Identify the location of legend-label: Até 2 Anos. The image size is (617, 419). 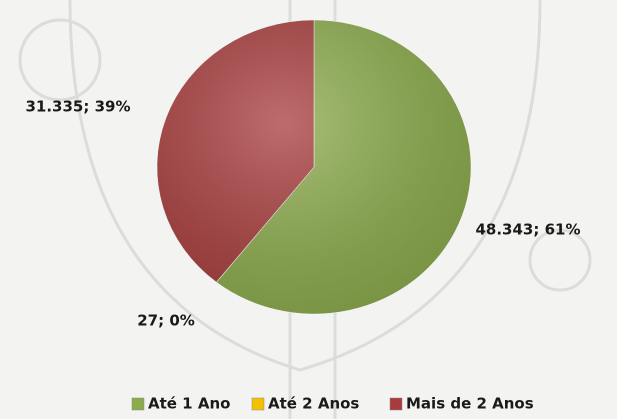
(313, 404).